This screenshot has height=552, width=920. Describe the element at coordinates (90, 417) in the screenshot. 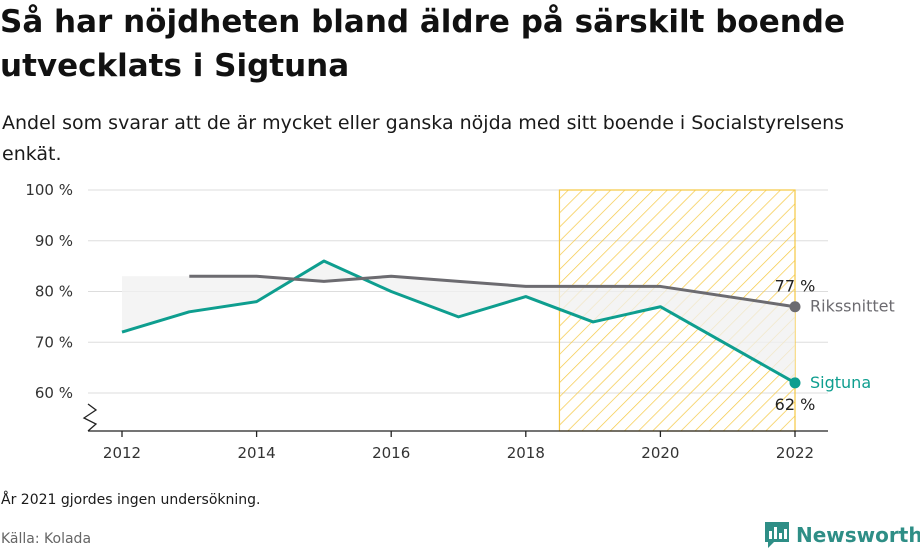

I see `axis-break-icon` at that location.